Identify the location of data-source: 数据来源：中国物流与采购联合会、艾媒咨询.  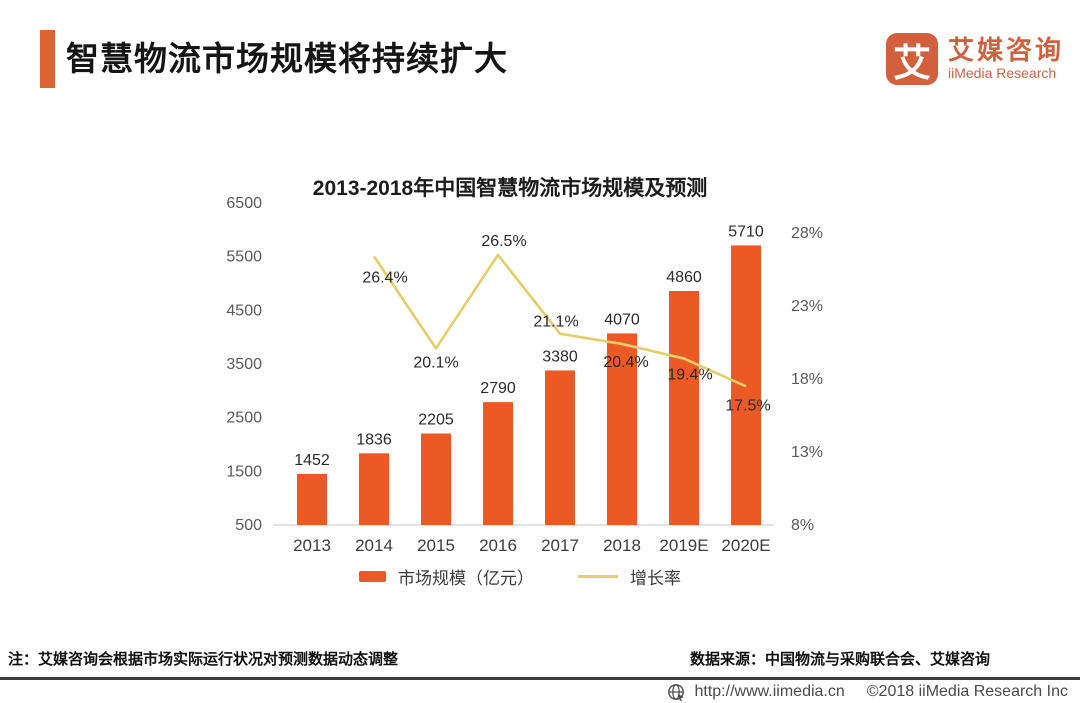
(839, 659).